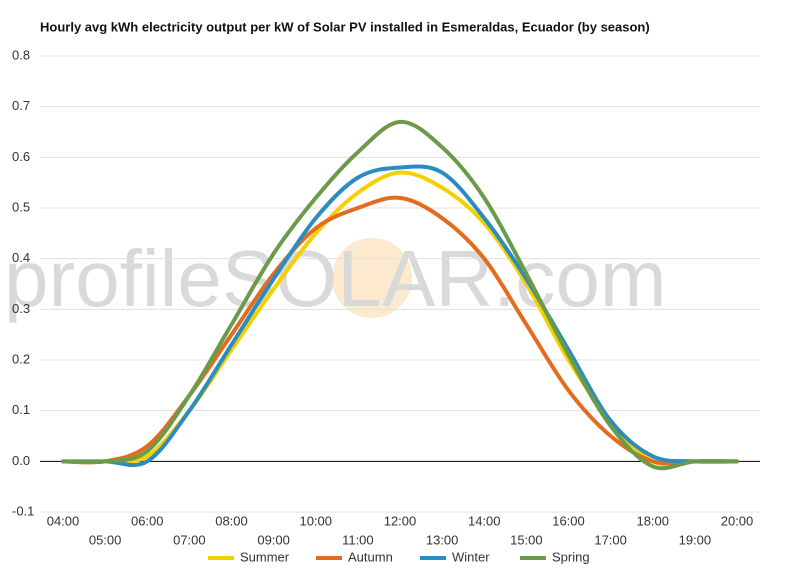 The height and width of the screenshot is (570, 800). I want to click on x-tick-label: 16:00, so click(568, 520).